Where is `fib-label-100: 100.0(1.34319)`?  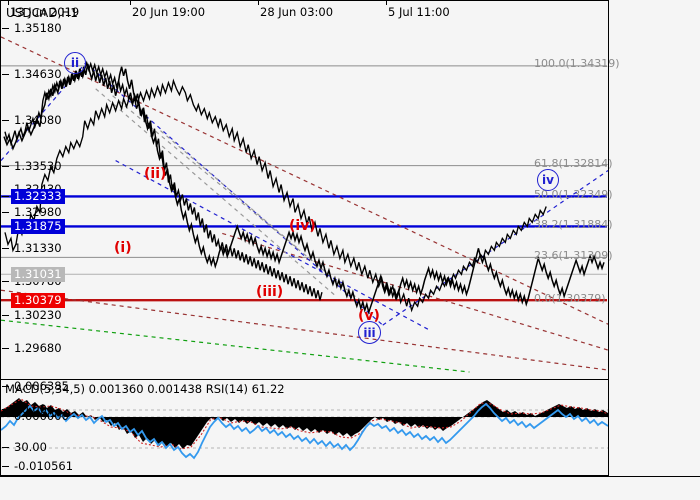 fib-label-100: 100.0(1.34319) is located at coordinates (577, 63).